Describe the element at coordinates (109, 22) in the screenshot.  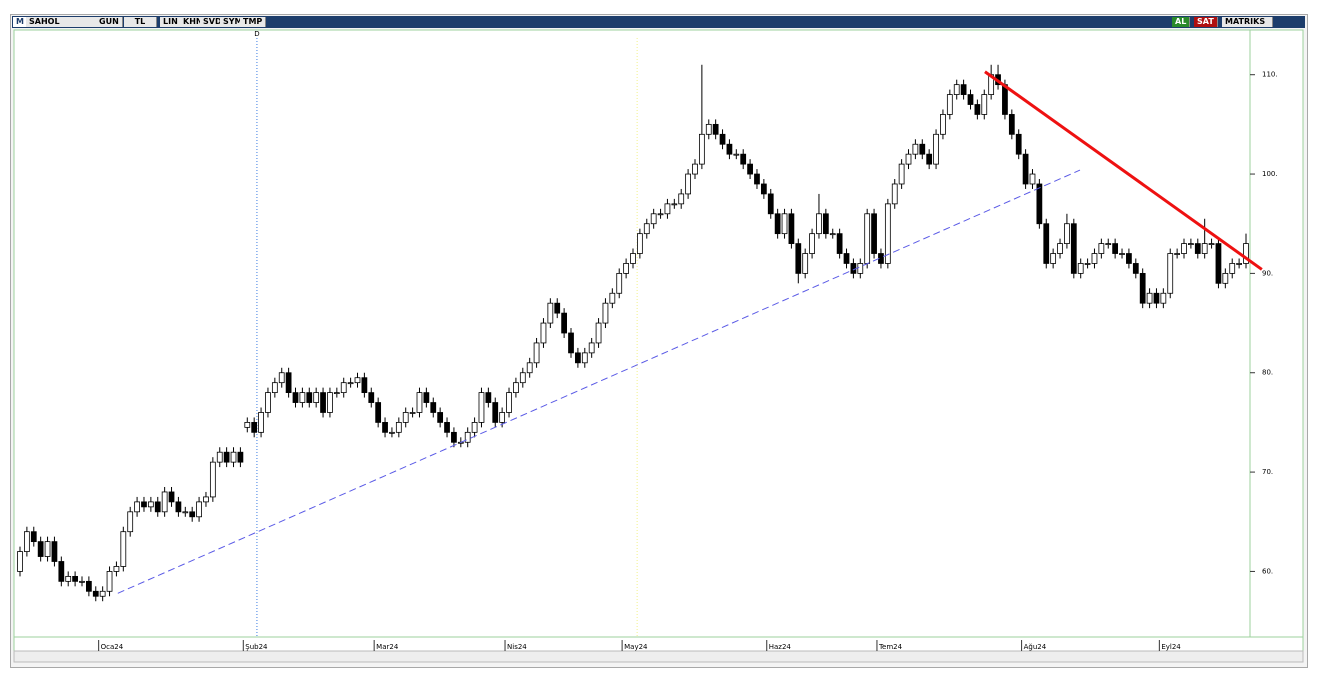
I see `period: GUN` at that location.